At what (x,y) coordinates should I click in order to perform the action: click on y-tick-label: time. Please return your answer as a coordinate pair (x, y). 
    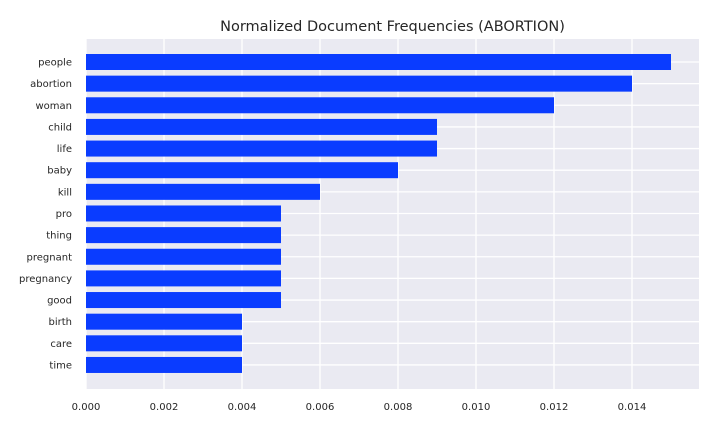
    Looking at the image, I should click on (60, 365).